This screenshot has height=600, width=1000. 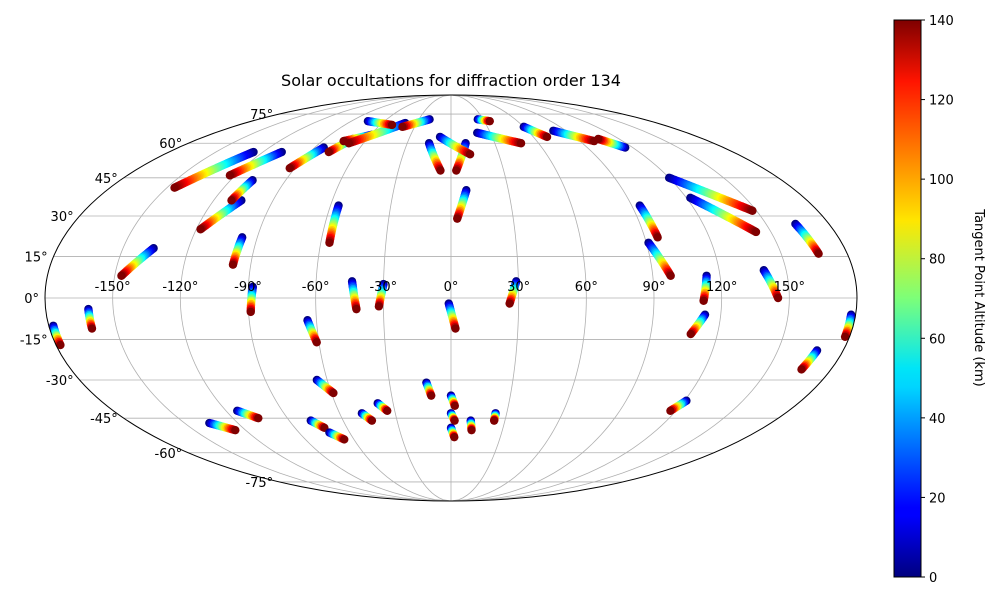 I want to click on lat-tick-label: 75°, so click(x=261, y=115).